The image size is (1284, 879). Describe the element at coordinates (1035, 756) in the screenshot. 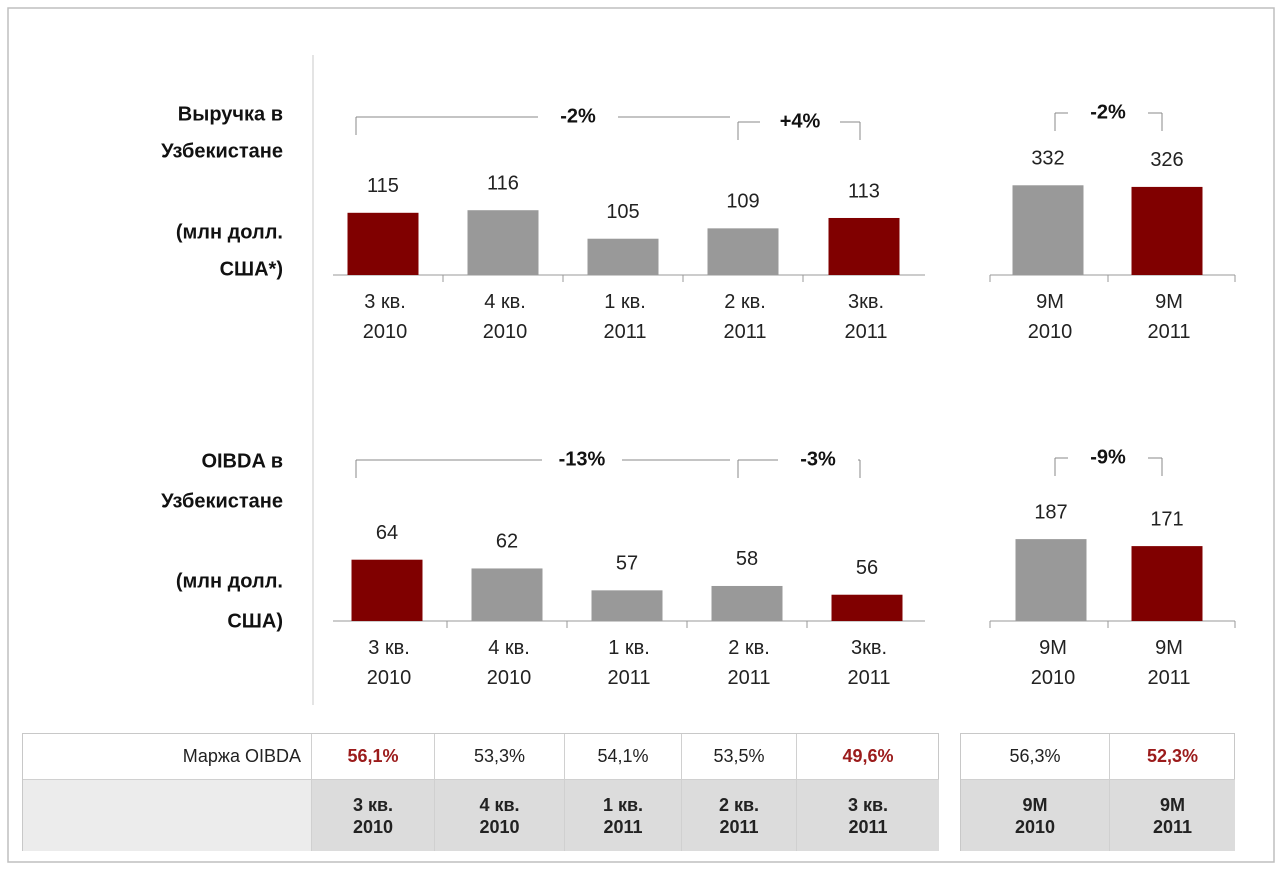

I see `margin-value: 56,3%` at that location.